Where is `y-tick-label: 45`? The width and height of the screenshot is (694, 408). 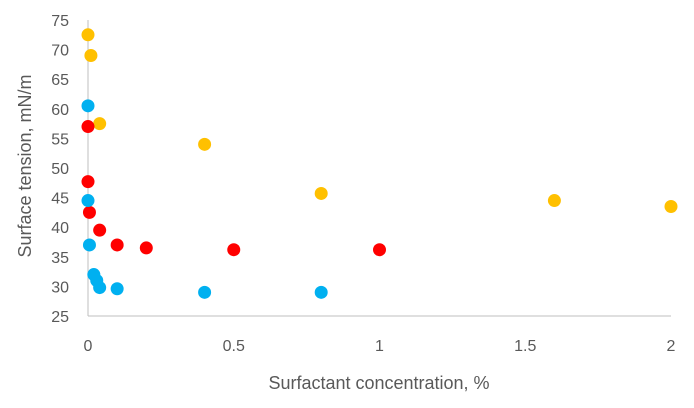 y-tick-label: 45 is located at coordinates (60, 199).